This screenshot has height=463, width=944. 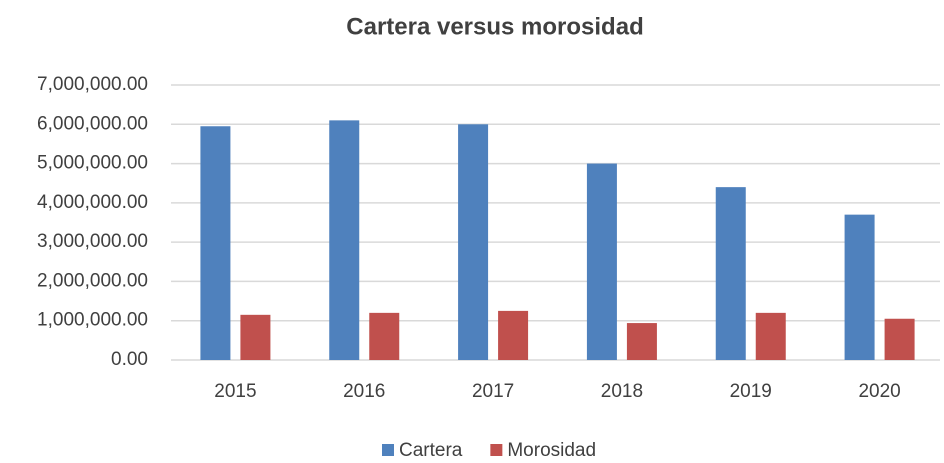 What do you see at coordinates (92, 280) in the screenshot?
I see `y-tick-label: 2,000,000.00` at bounding box center [92, 280].